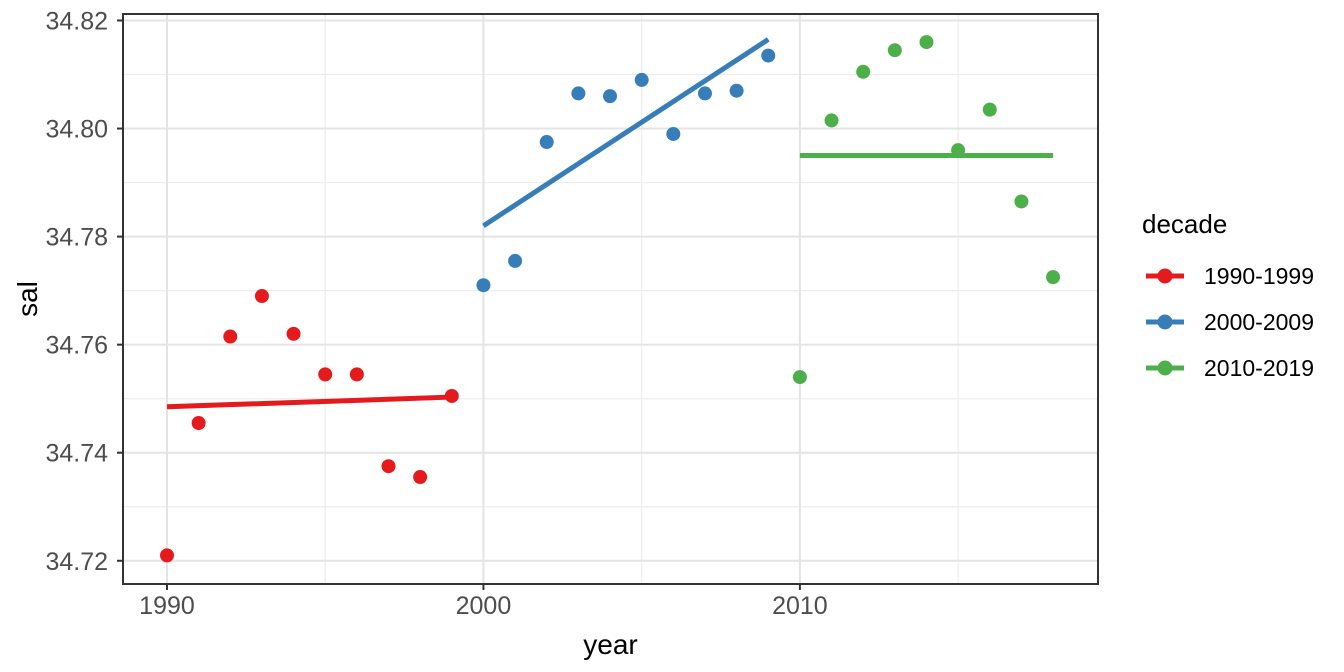 The width and height of the screenshot is (1344, 672). Describe the element at coordinates (76, 130) in the screenshot. I see `y-tick-label: 34.80` at that location.